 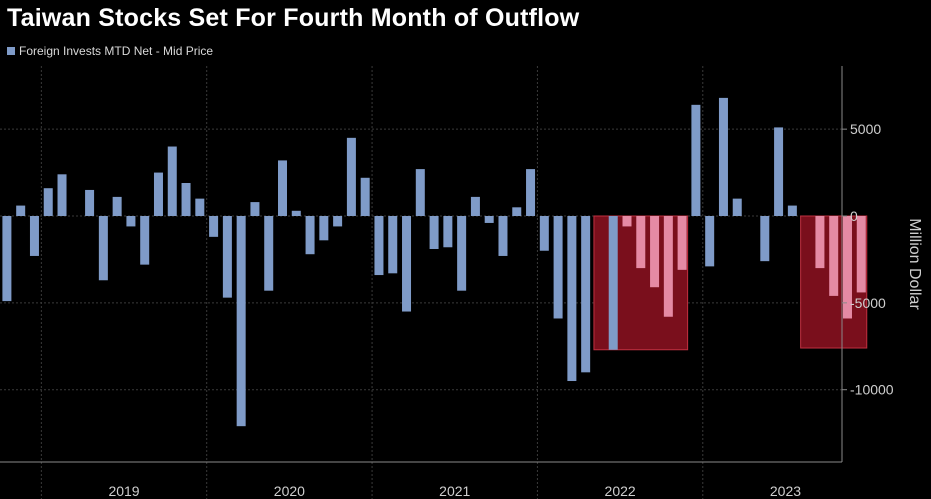 What do you see at coordinates (865, 129) in the screenshot?
I see `y-tick-label: 5000` at bounding box center [865, 129].